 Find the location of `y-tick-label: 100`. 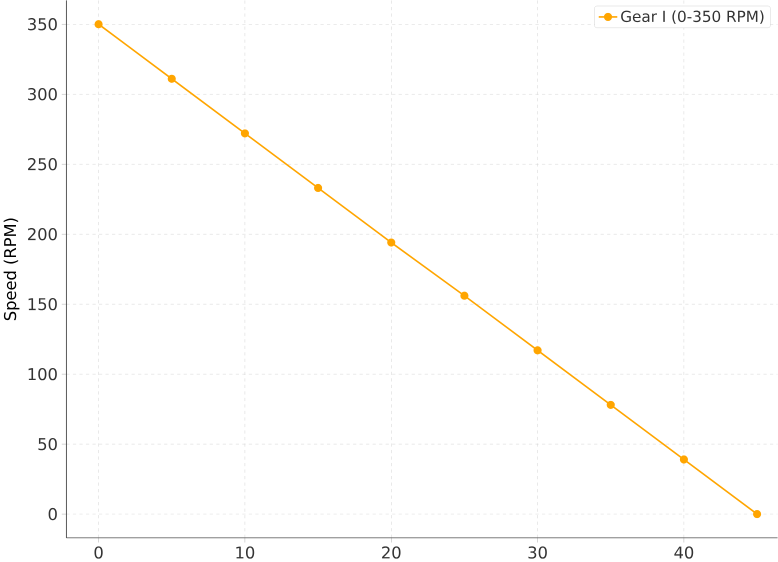

y-tick-label: 100 is located at coordinates (42, 374).